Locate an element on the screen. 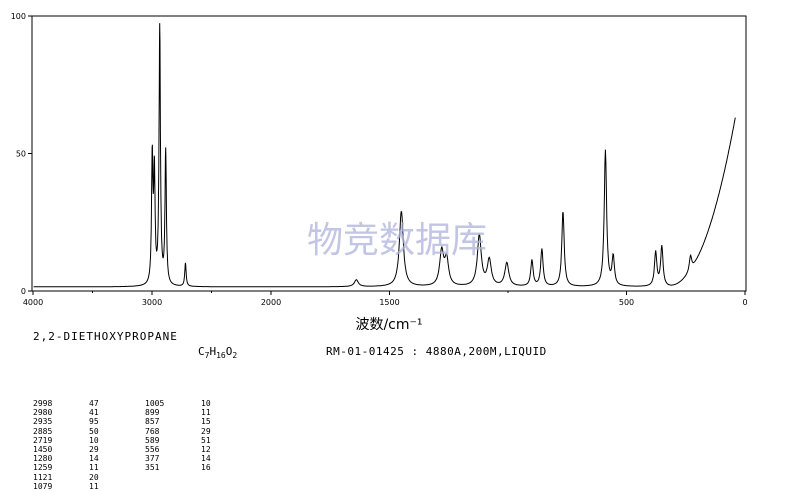  peak-row: 2935 95 is located at coordinates (76, 421).